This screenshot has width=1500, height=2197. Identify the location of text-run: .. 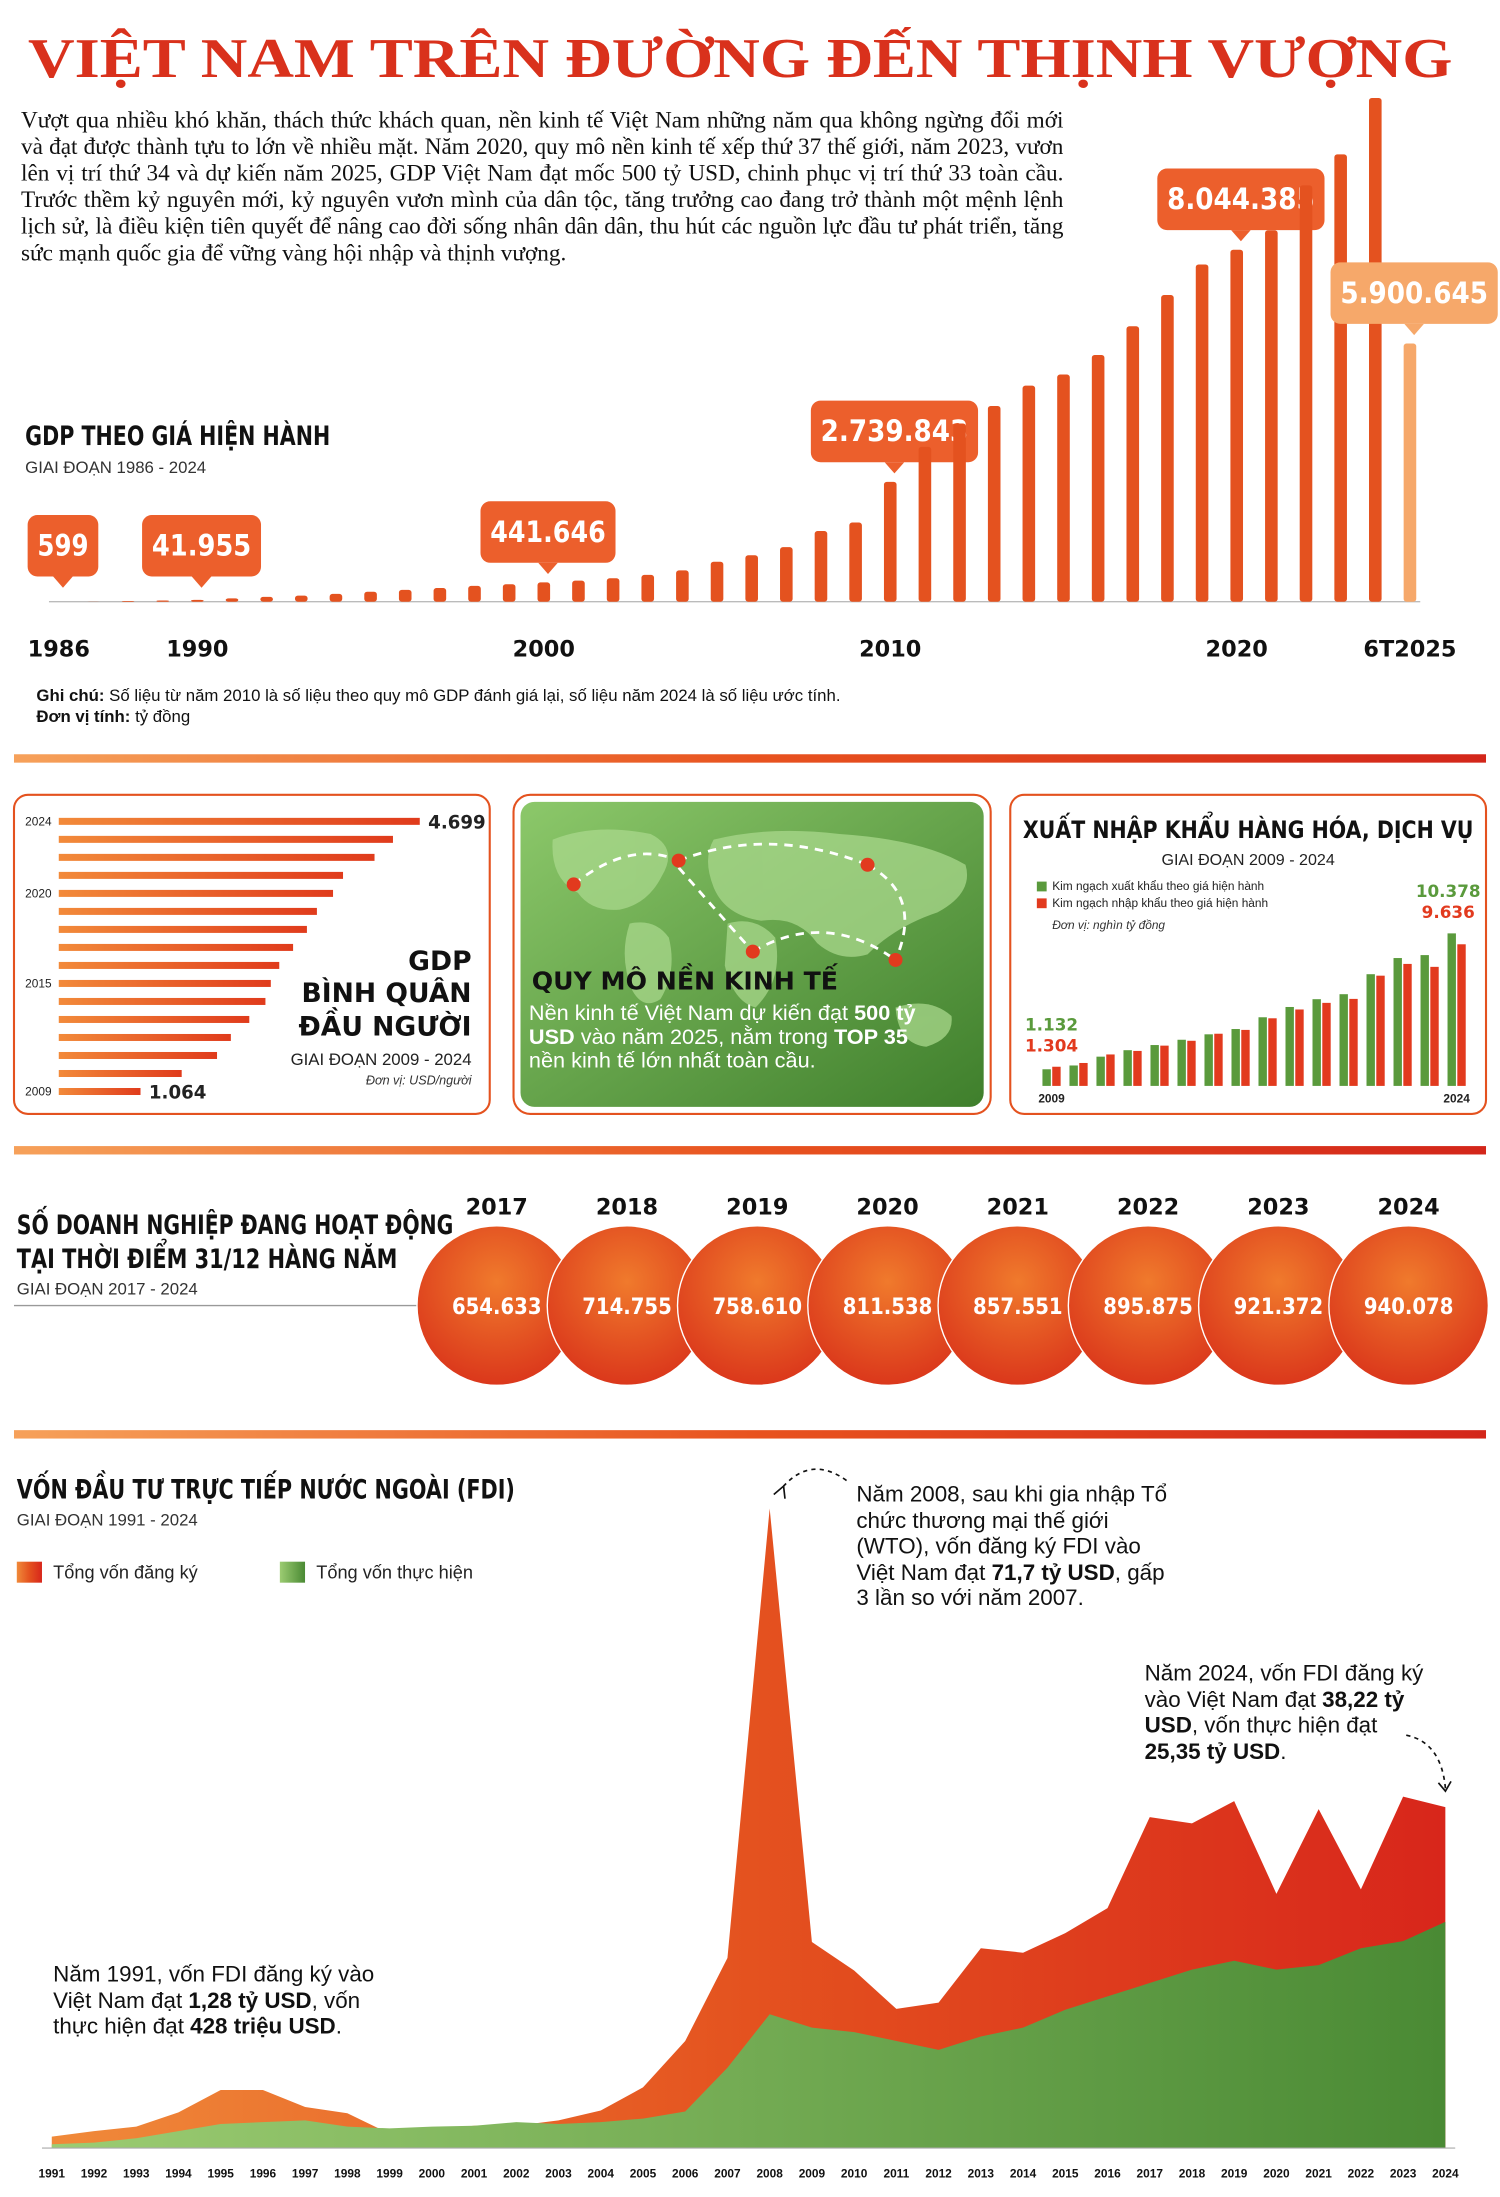
(1283, 1752).